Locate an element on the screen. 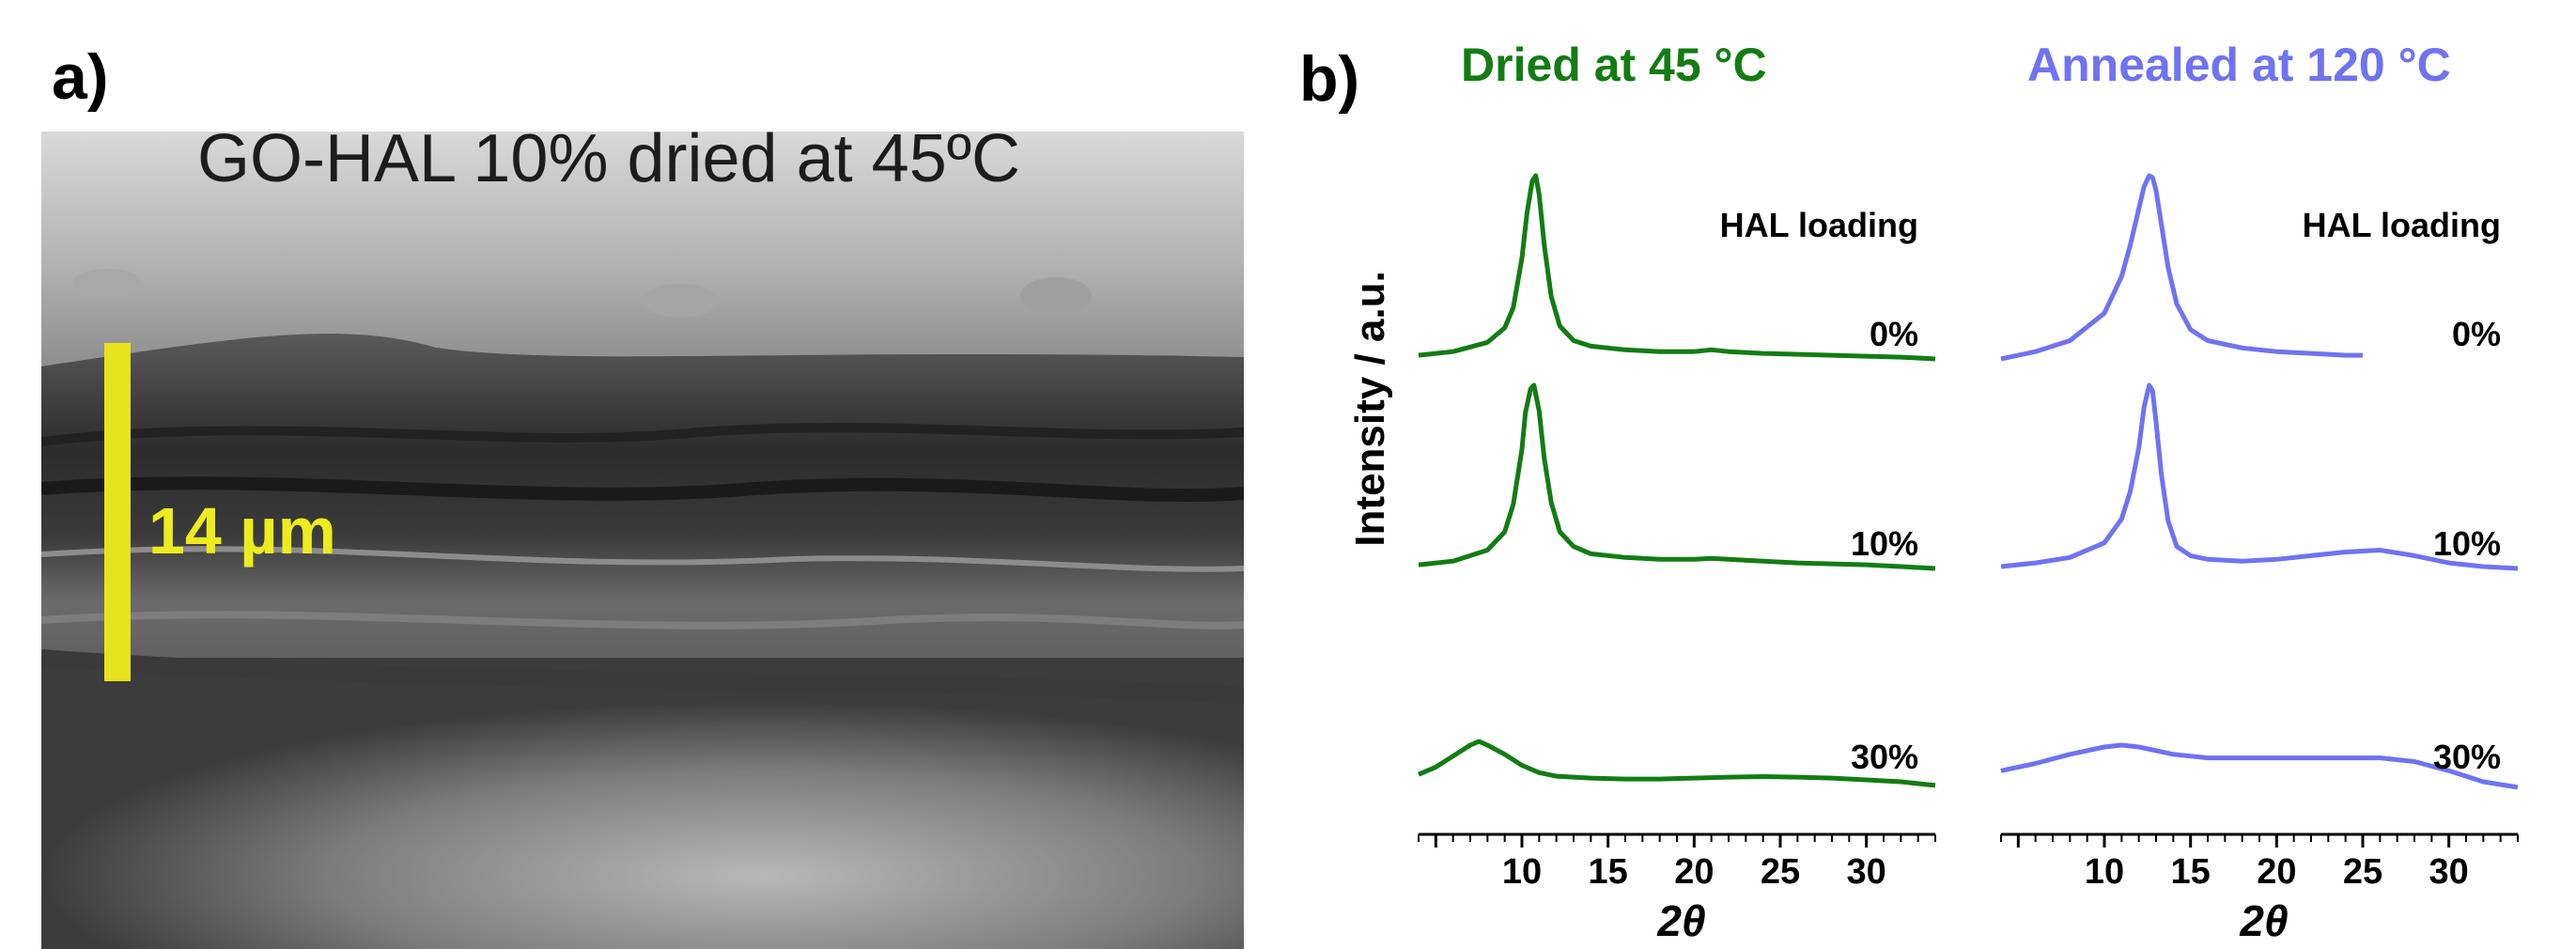 The width and height of the screenshot is (2576, 949). sem-caption: GO-HAL 10% dried at 45ºC is located at coordinates (609, 158).